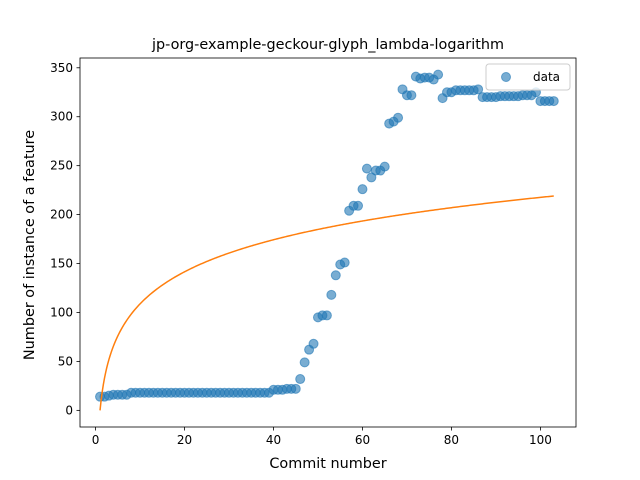 The height and width of the screenshot is (480, 640). I want to click on legend-label: data, so click(546, 77).